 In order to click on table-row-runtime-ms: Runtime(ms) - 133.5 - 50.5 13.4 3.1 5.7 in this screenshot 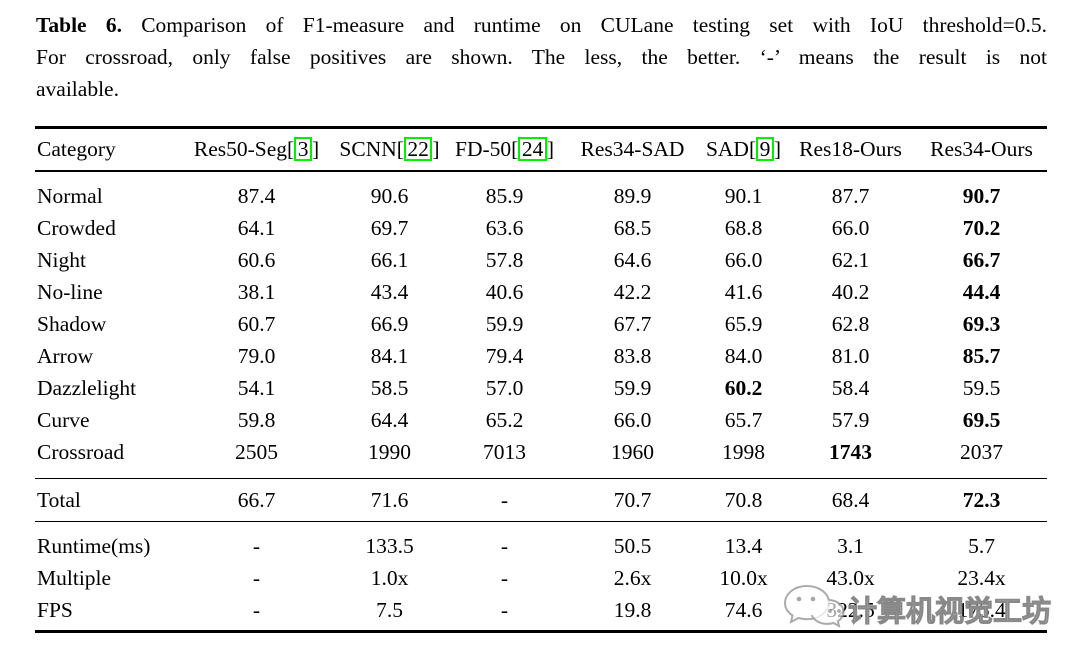, I will do `click(541, 542)`.